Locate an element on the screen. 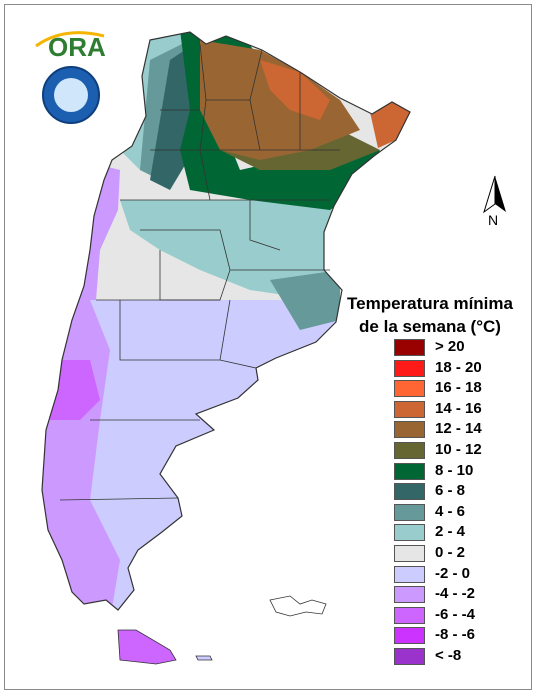  legend-label: 4 - 6 is located at coordinates (450, 511).